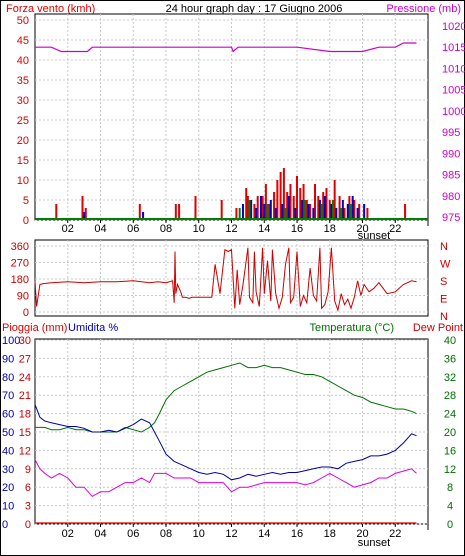  What do you see at coordinates (25, 415) in the screenshot?
I see `rain-y-tick: 18` at bounding box center [25, 415].